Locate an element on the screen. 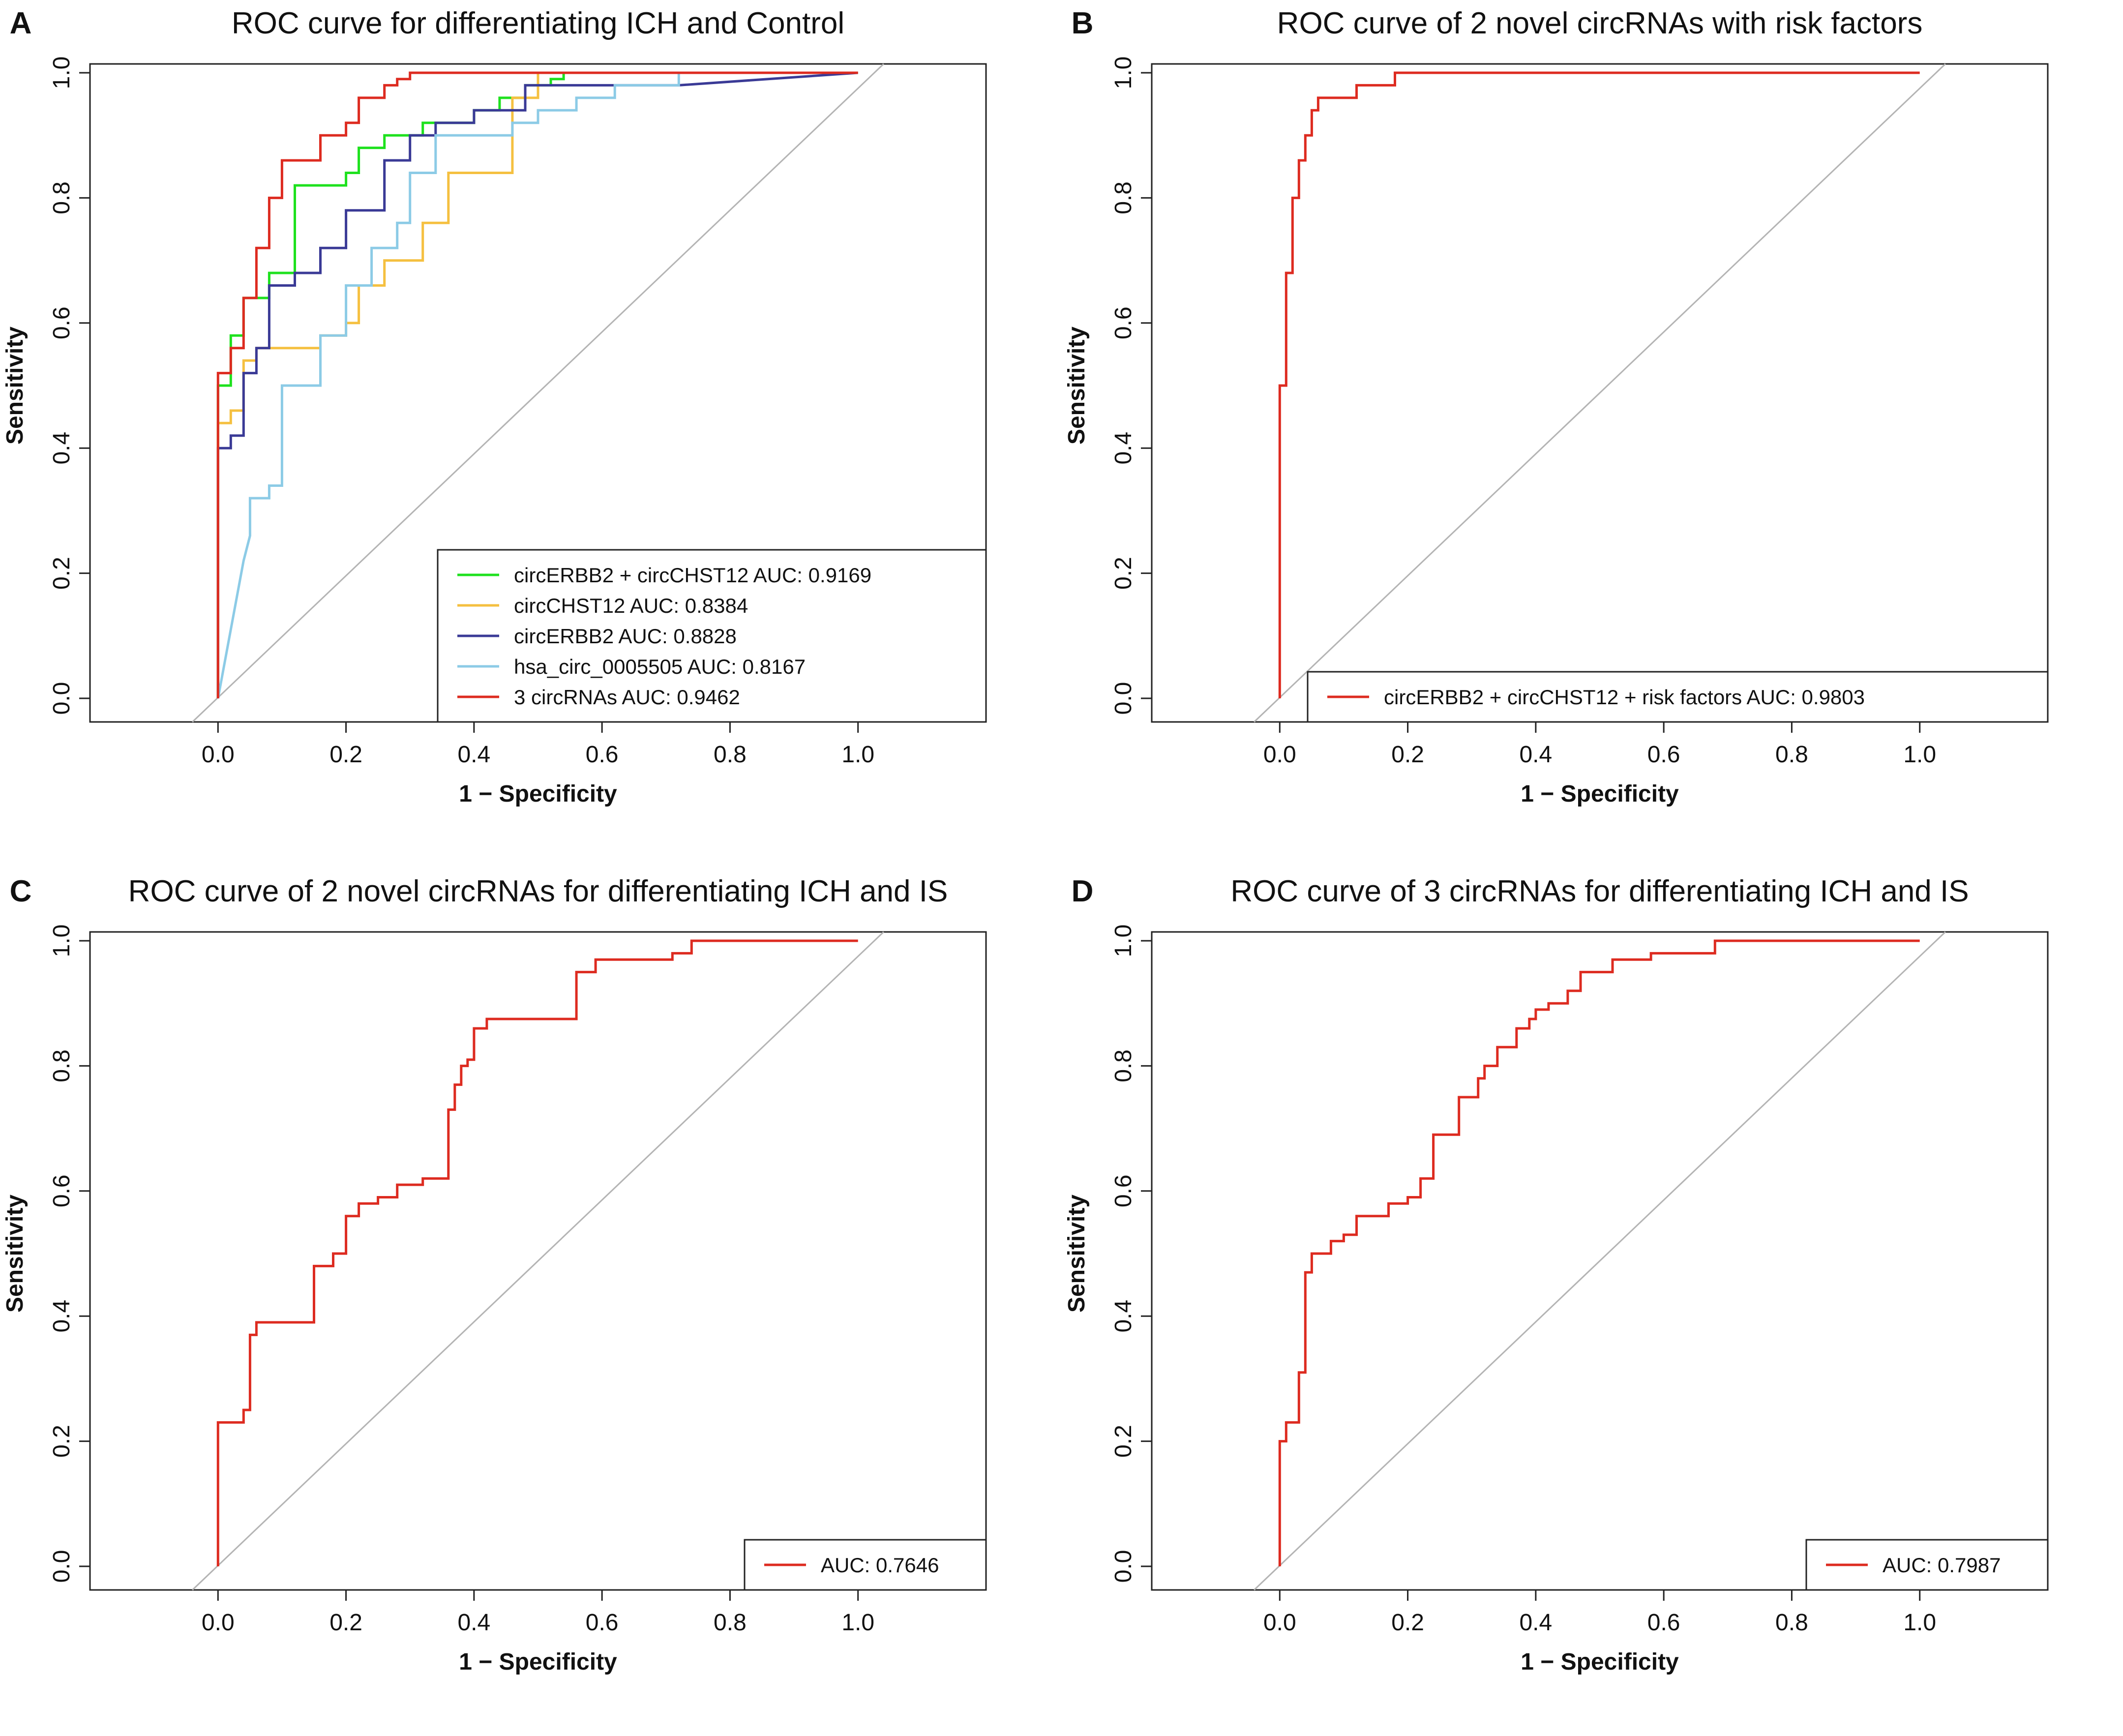 This screenshot has height=1736, width=2123. legend-label: 3 circRNAs AUC: 0.9462 is located at coordinates (627, 697).